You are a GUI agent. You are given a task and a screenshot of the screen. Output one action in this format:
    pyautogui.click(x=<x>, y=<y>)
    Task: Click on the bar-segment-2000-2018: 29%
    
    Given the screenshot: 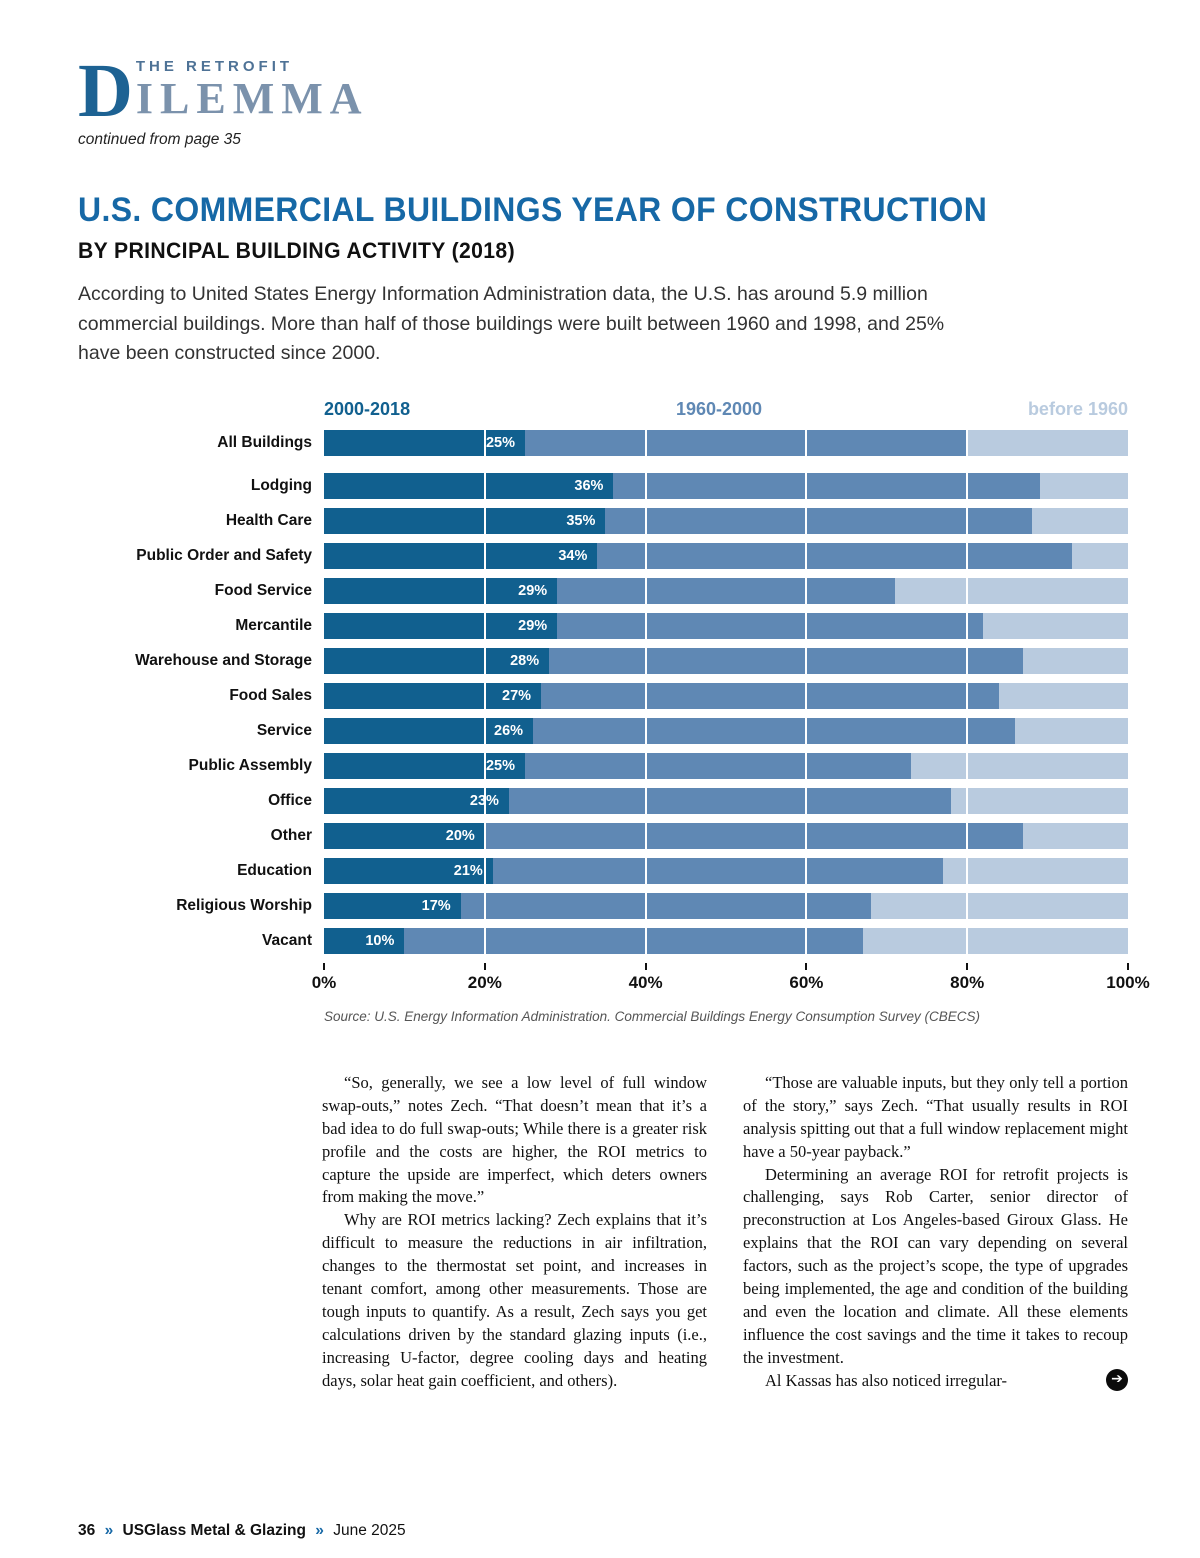 What is the action you would take?
    pyautogui.click(x=441, y=625)
    